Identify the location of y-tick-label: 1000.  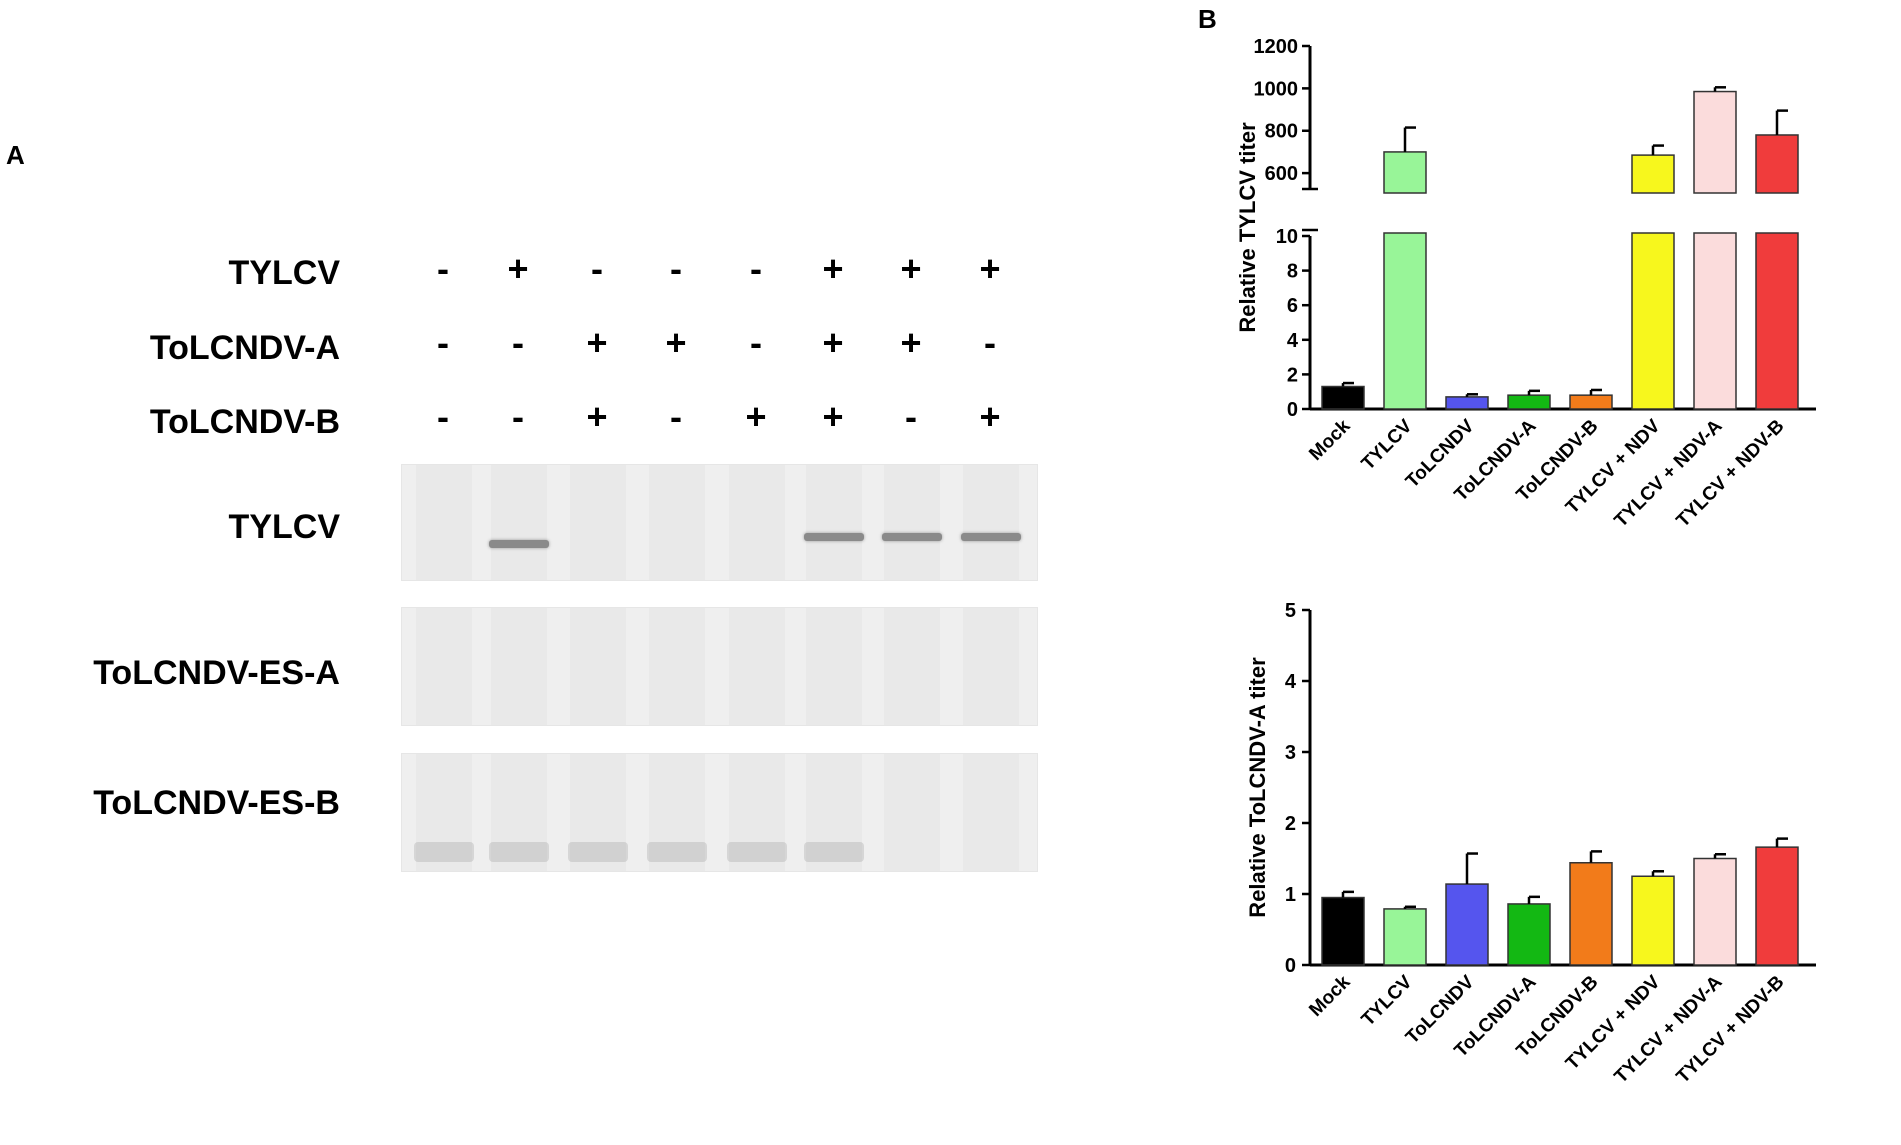
(1276, 89).